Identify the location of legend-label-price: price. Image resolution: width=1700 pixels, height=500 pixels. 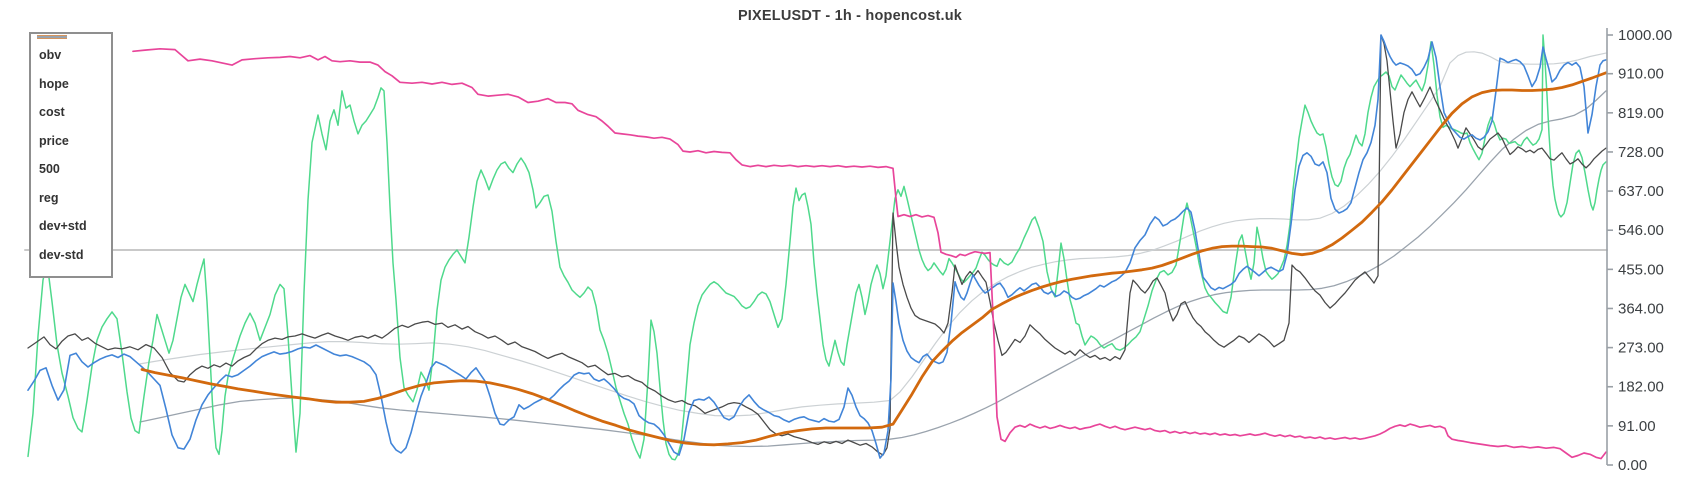
(54, 140).